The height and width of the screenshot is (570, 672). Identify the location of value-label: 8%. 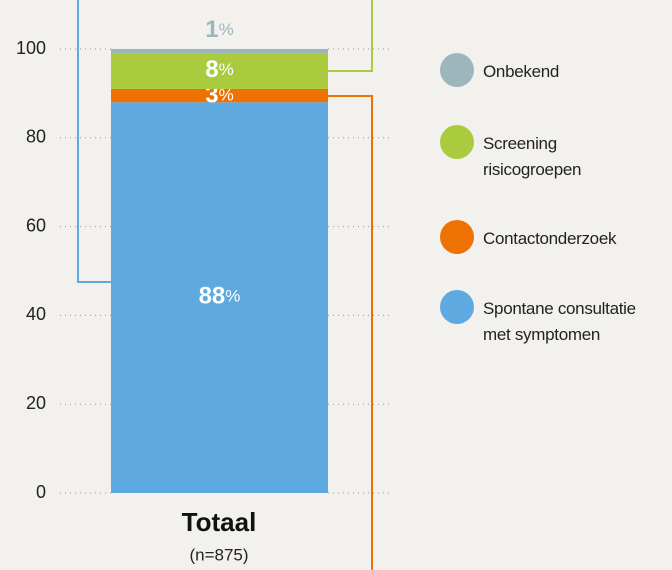
(219, 70).